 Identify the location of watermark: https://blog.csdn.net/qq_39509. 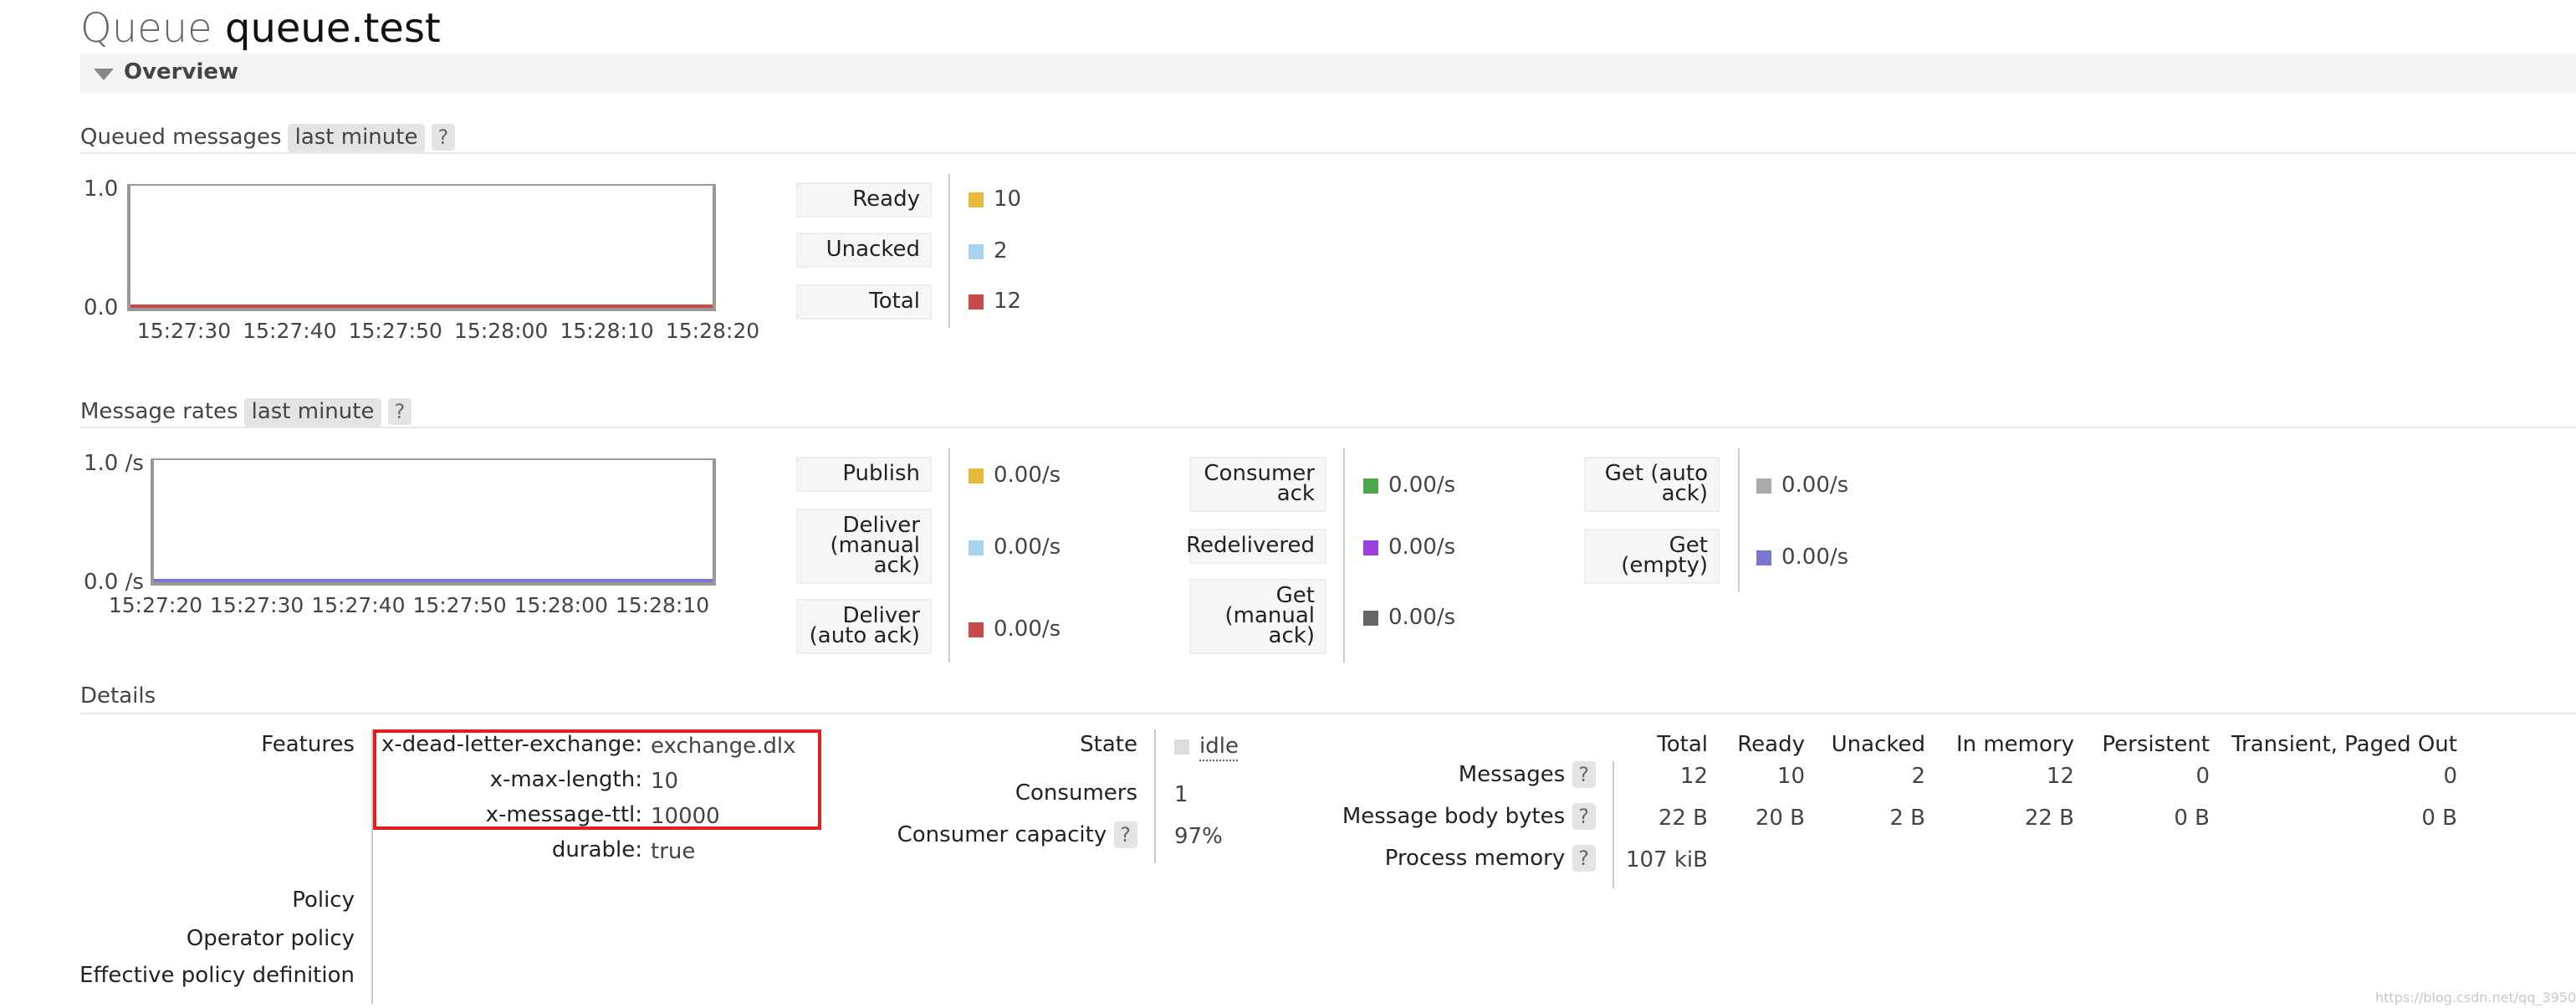
(2475, 998).